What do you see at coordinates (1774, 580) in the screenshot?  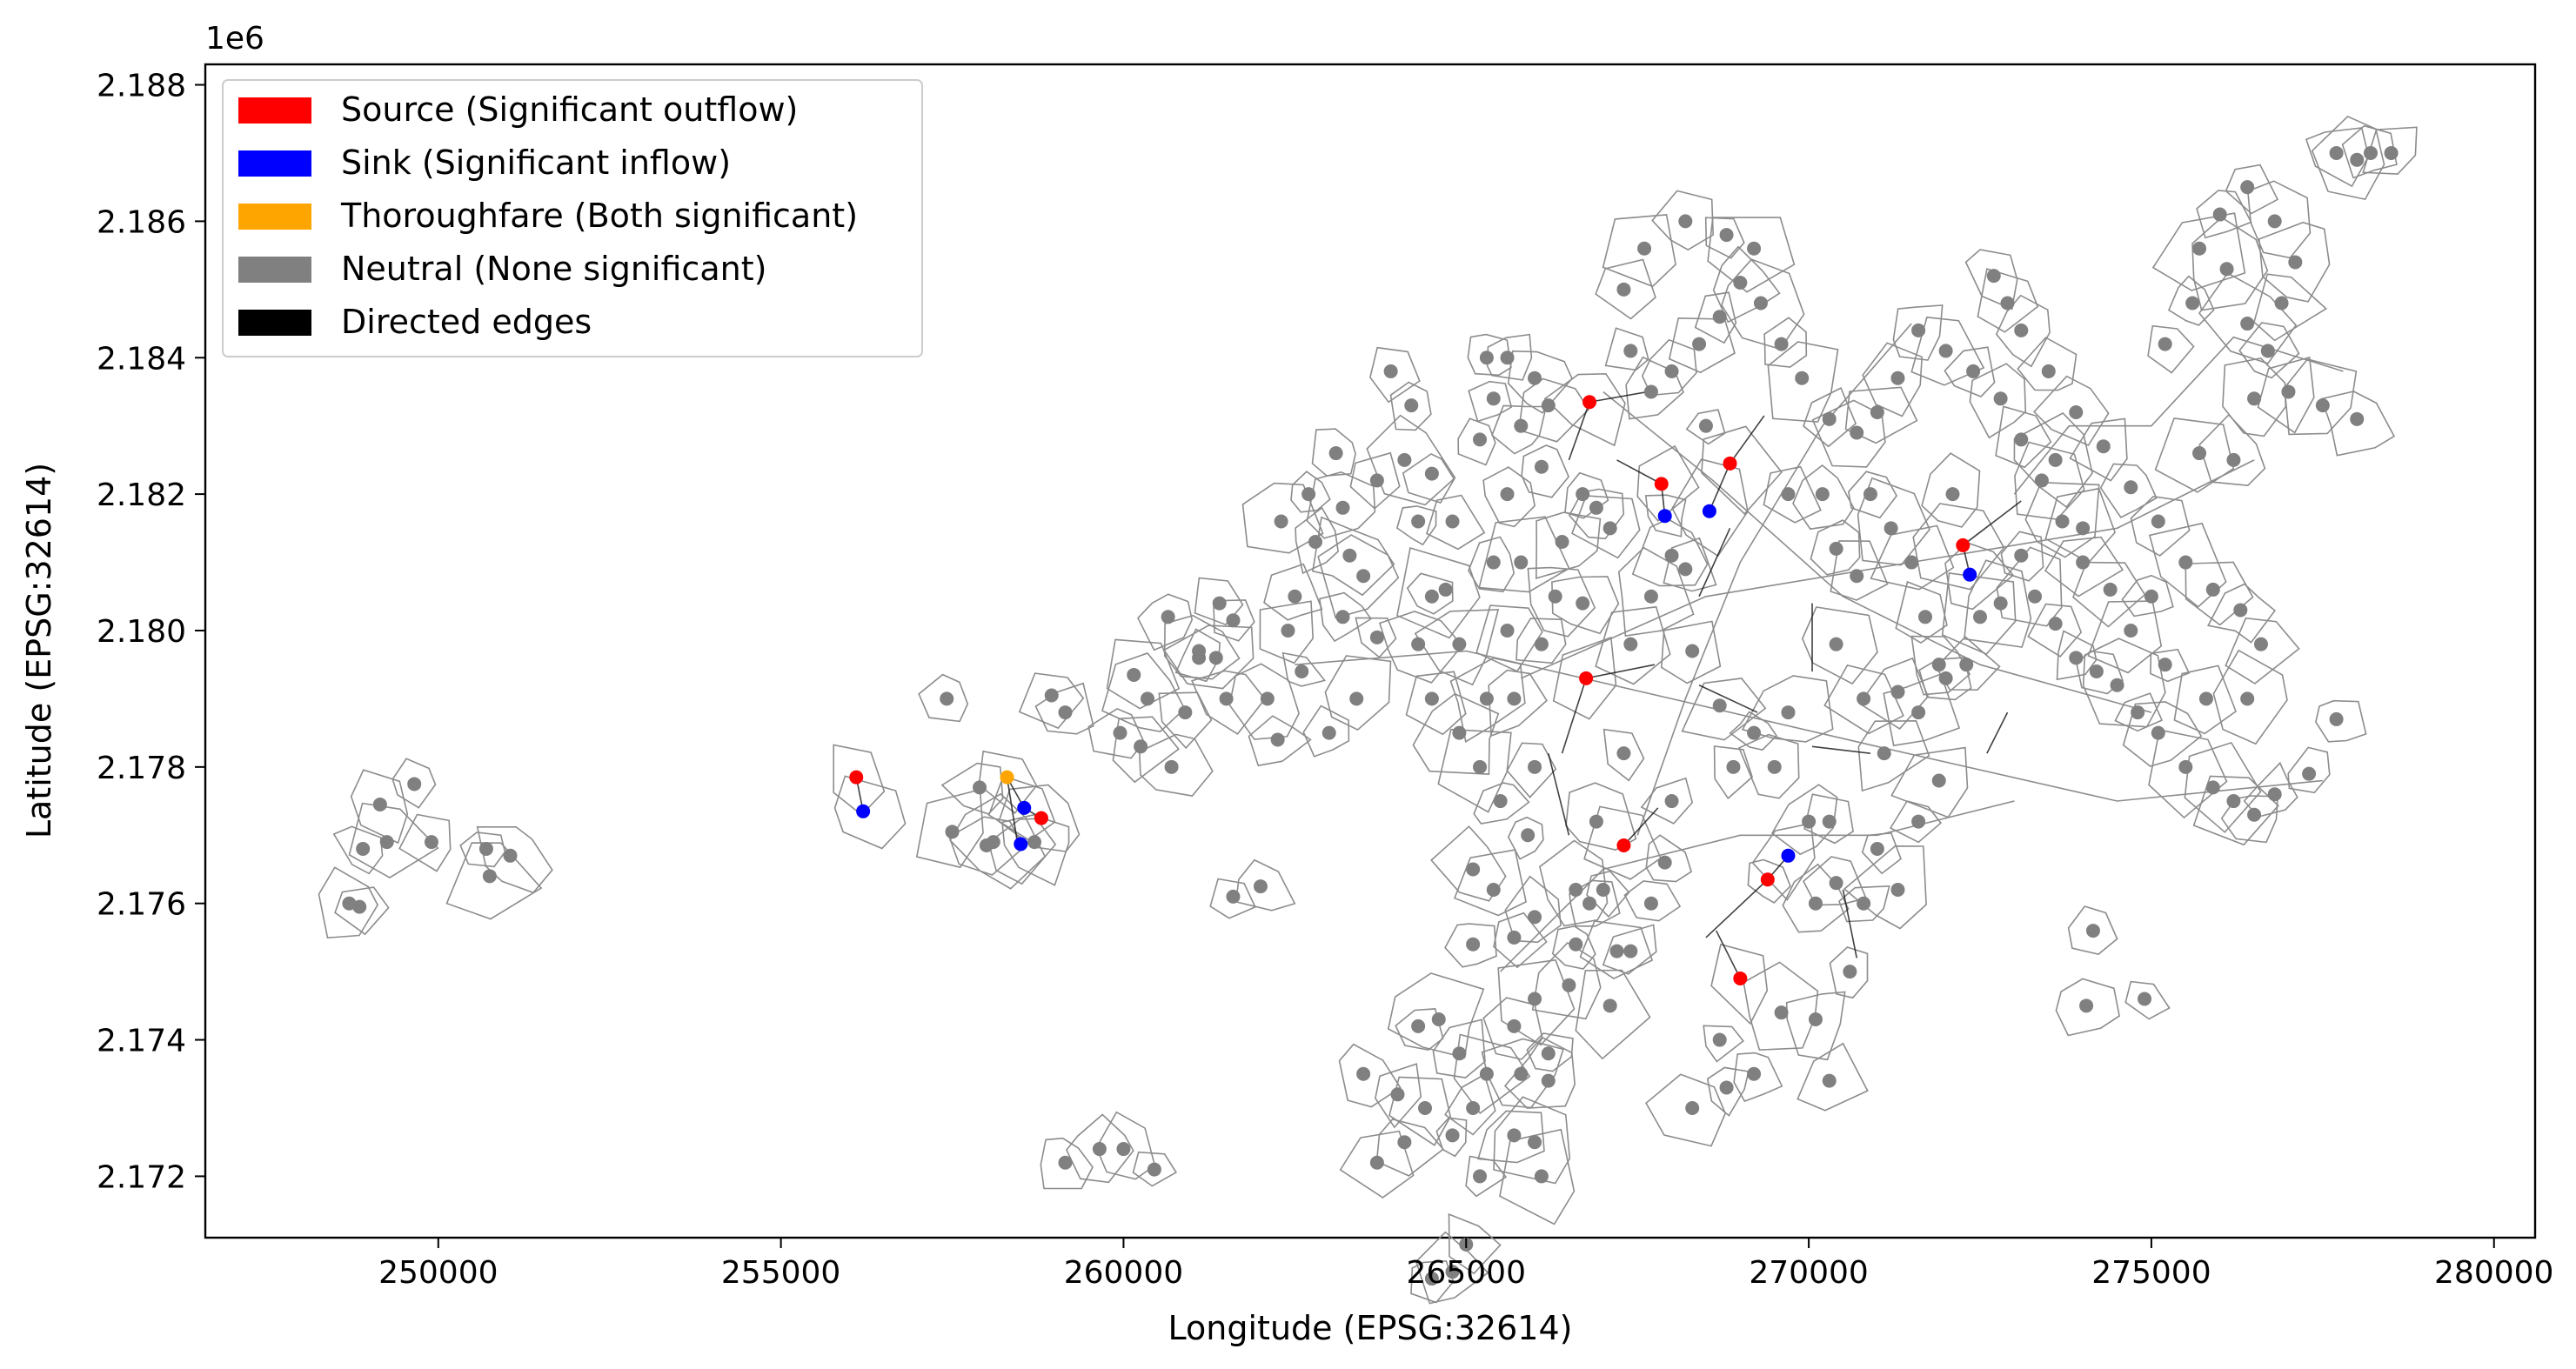 I see `boundary-road` at bounding box center [1774, 580].